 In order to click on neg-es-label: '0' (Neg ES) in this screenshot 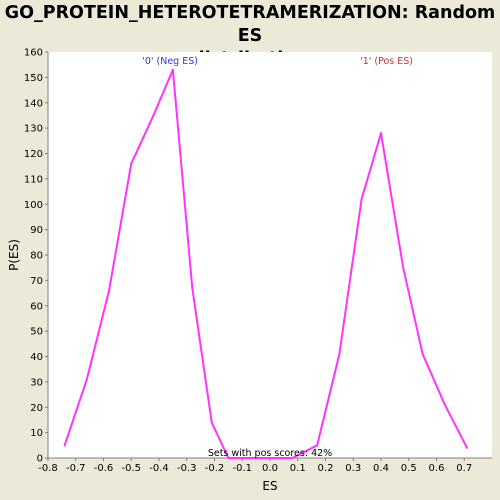, I will do `click(170, 61)`.